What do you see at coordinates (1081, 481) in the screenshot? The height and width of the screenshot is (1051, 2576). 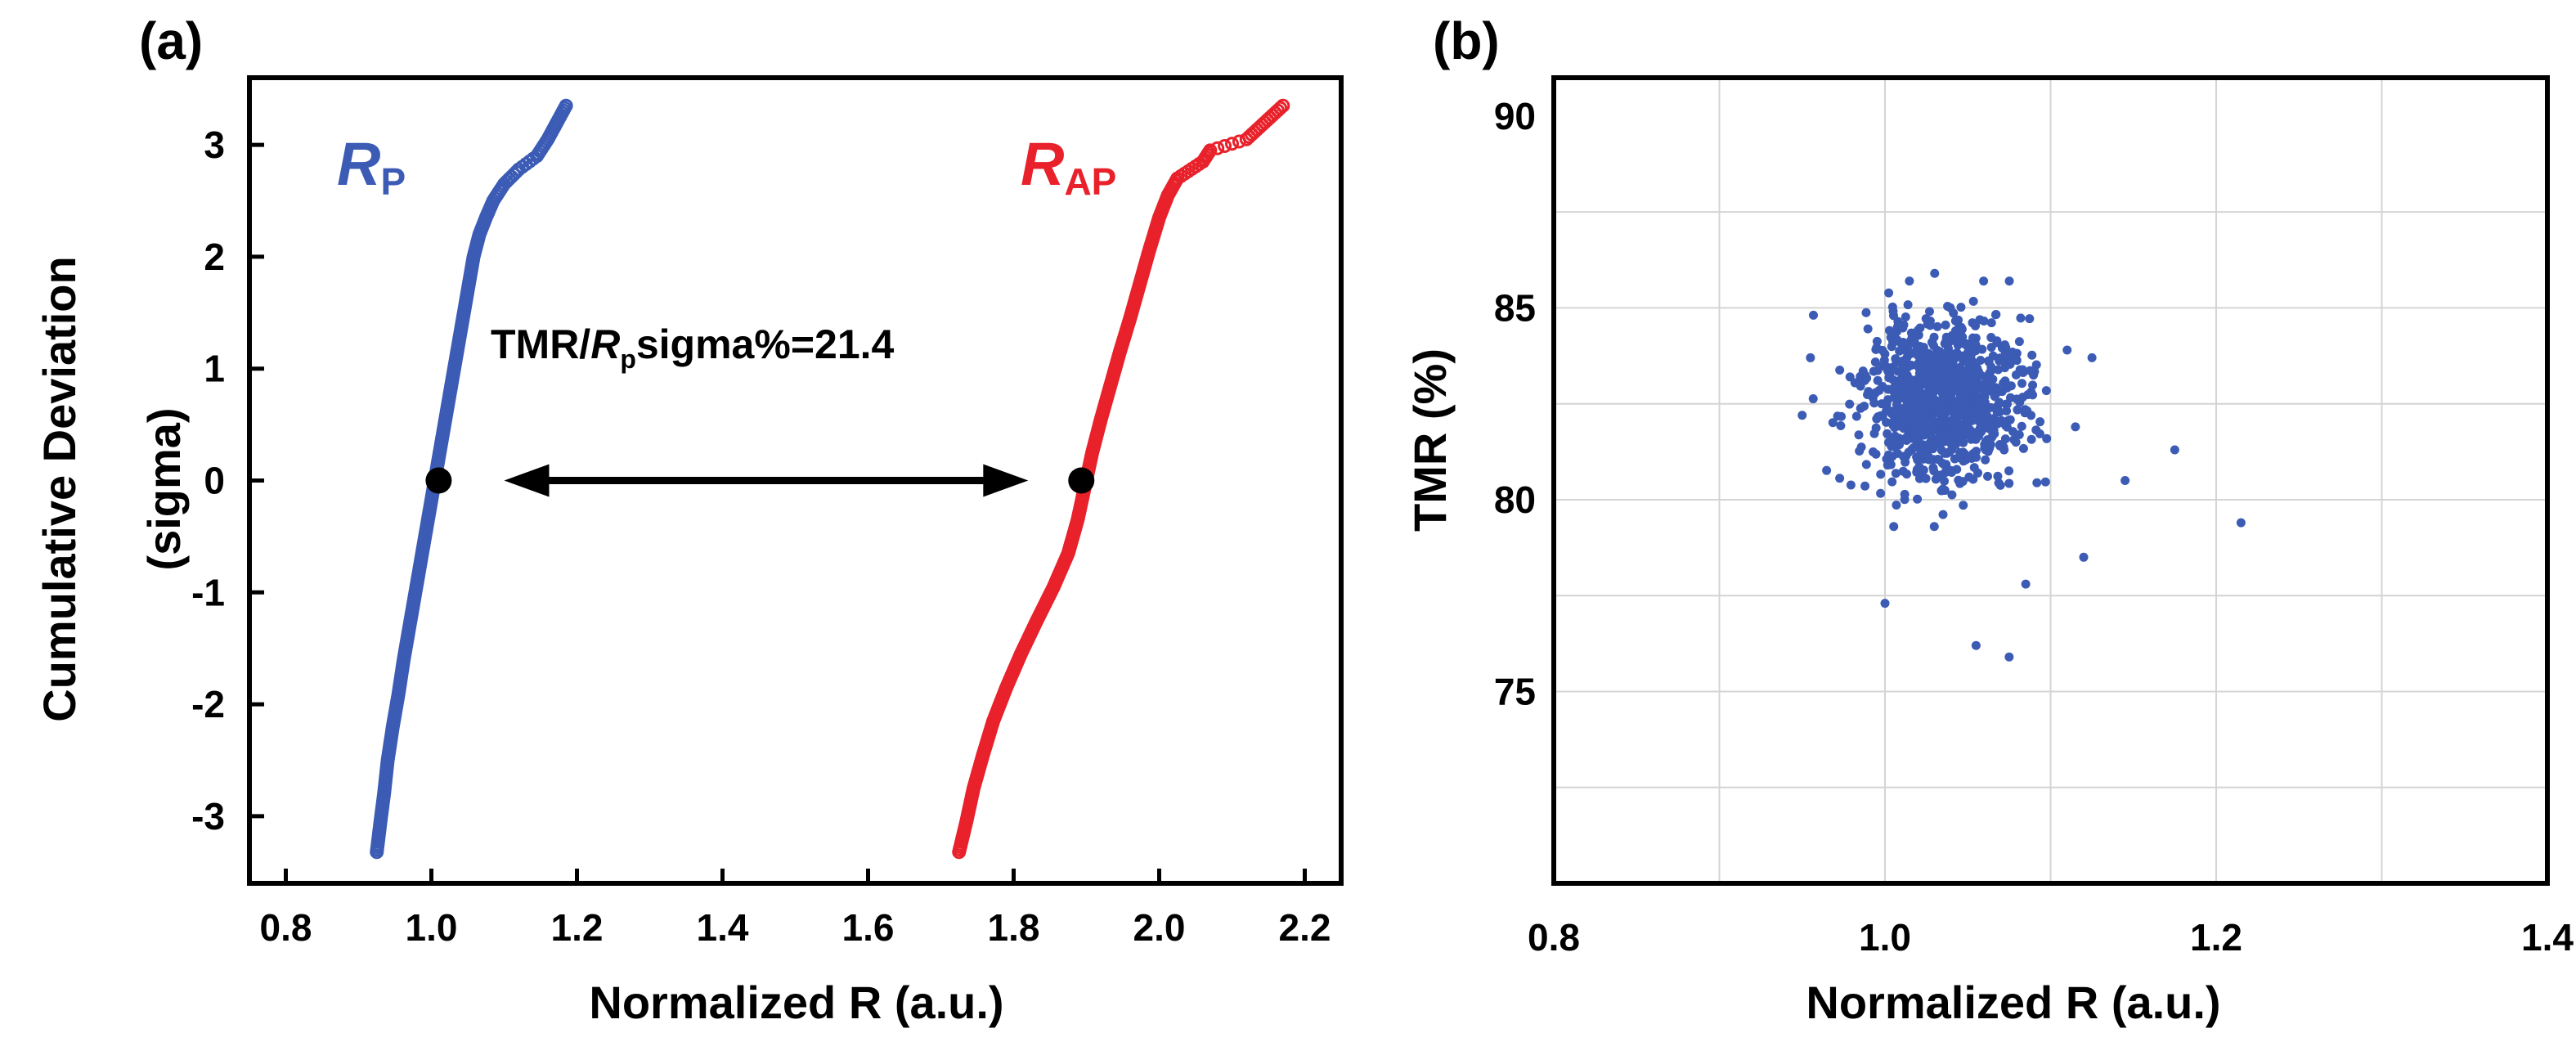 I see `median-marker` at bounding box center [1081, 481].